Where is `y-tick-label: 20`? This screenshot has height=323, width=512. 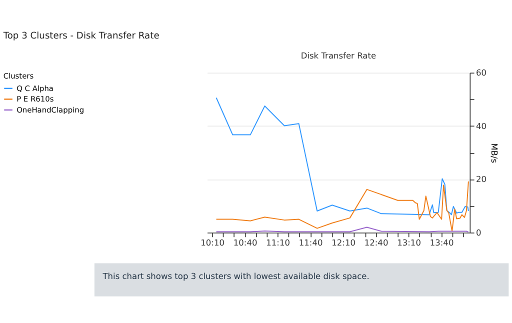 y-tick-label: 20 is located at coordinates (481, 179).